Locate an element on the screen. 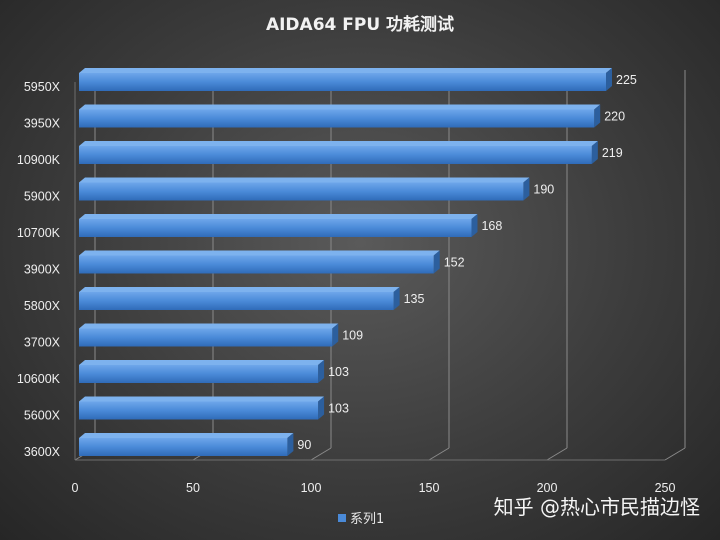 The image size is (720, 540). legend-swatch is located at coordinates (342, 518).